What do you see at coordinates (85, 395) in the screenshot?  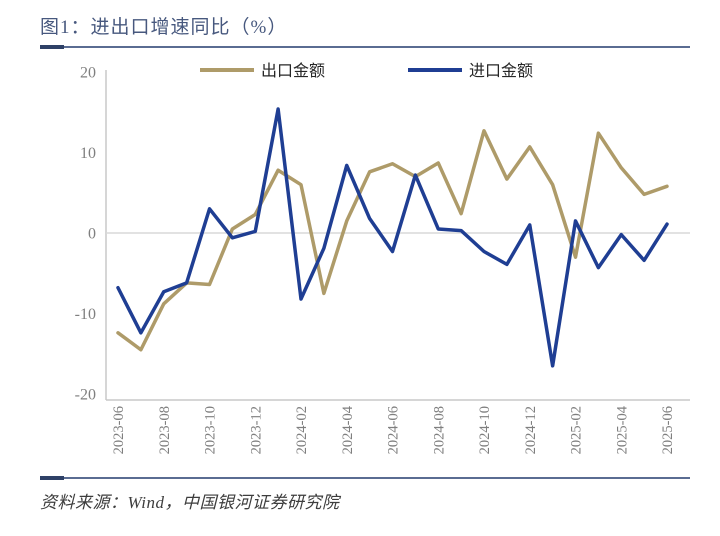 I see `y-tick-label: -20` at bounding box center [85, 395].